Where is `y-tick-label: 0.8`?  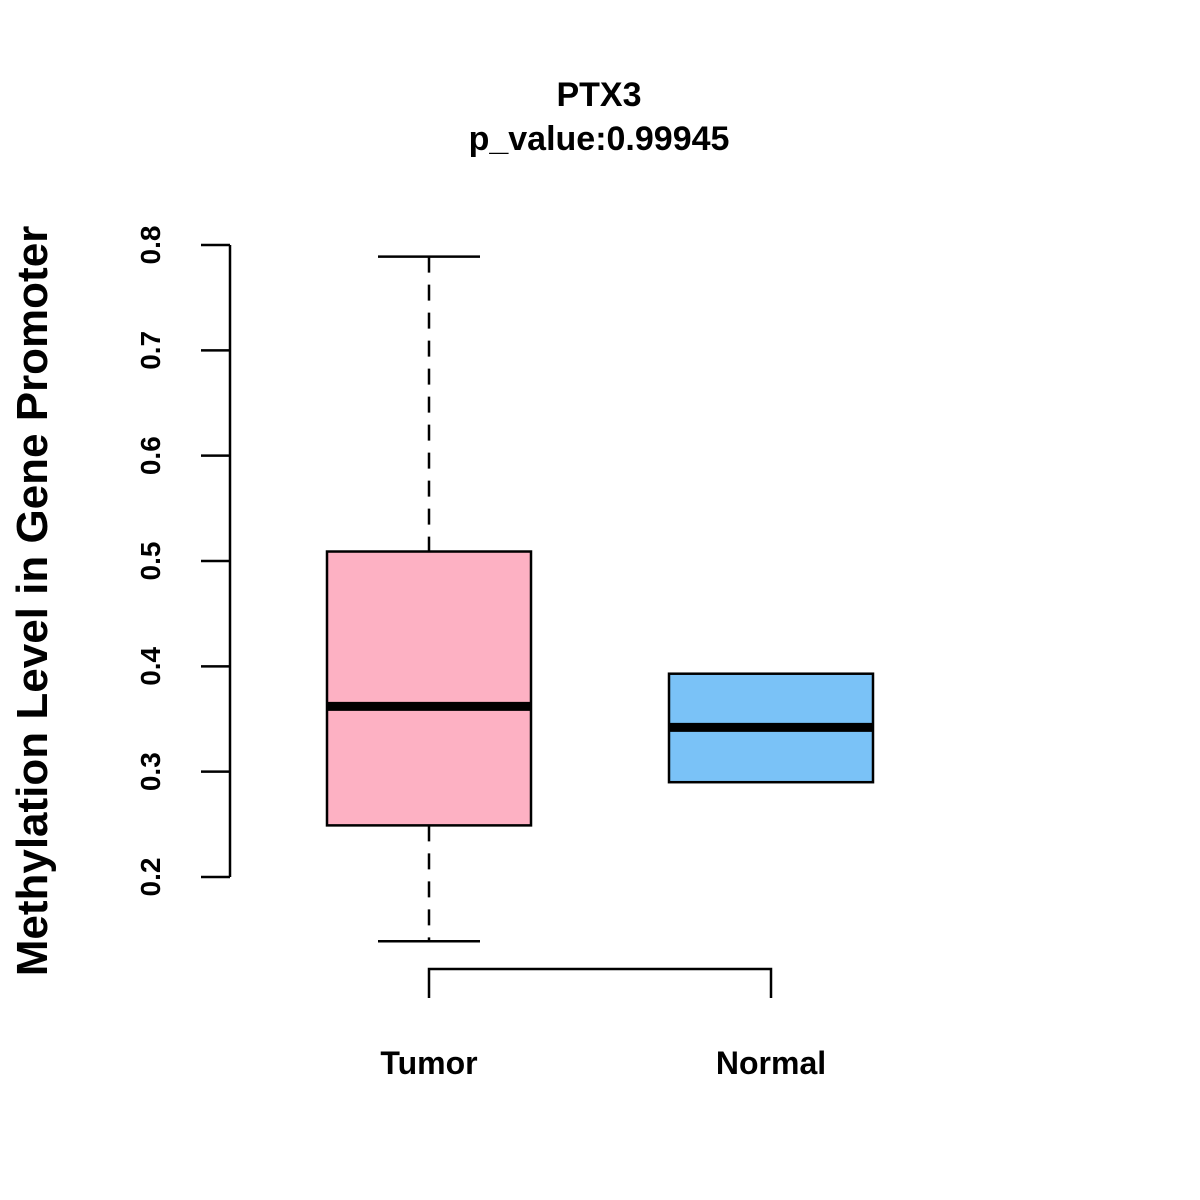 y-tick-label: 0.8 is located at coordinates (150, 245).